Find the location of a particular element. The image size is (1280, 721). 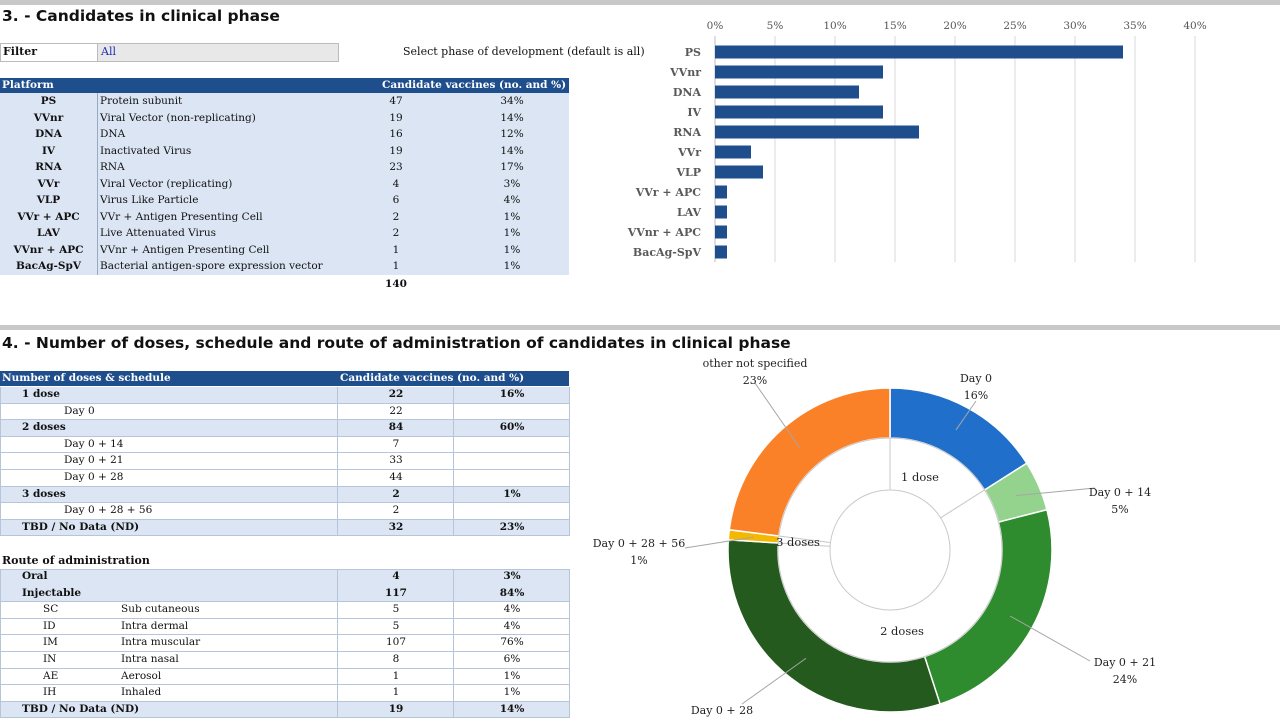

route-code: AE is located at coordinates (51, 675).